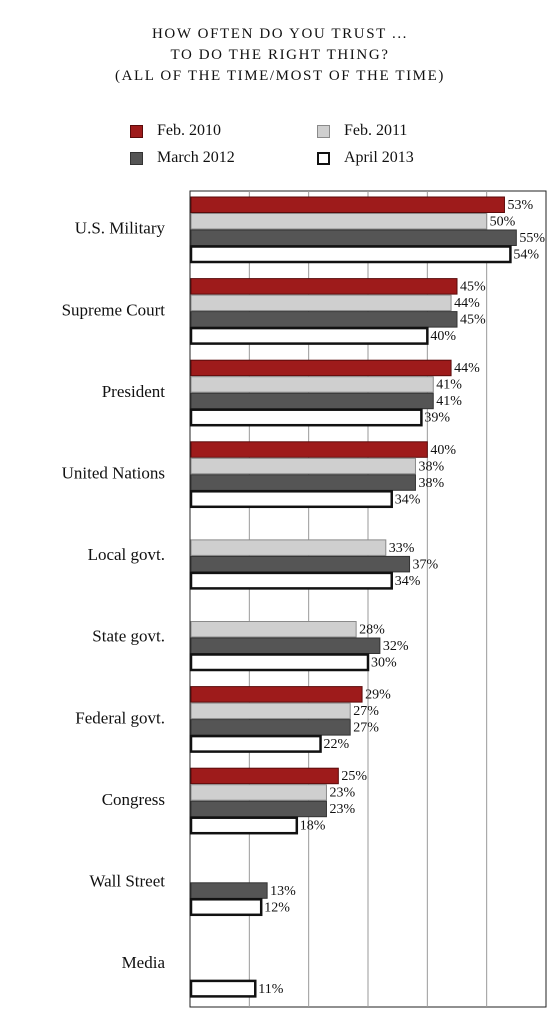  Describe the element at coordinates (408, 581) in the screenshot. I see `data-label-local-govt-april-2013: 34%` at that location.